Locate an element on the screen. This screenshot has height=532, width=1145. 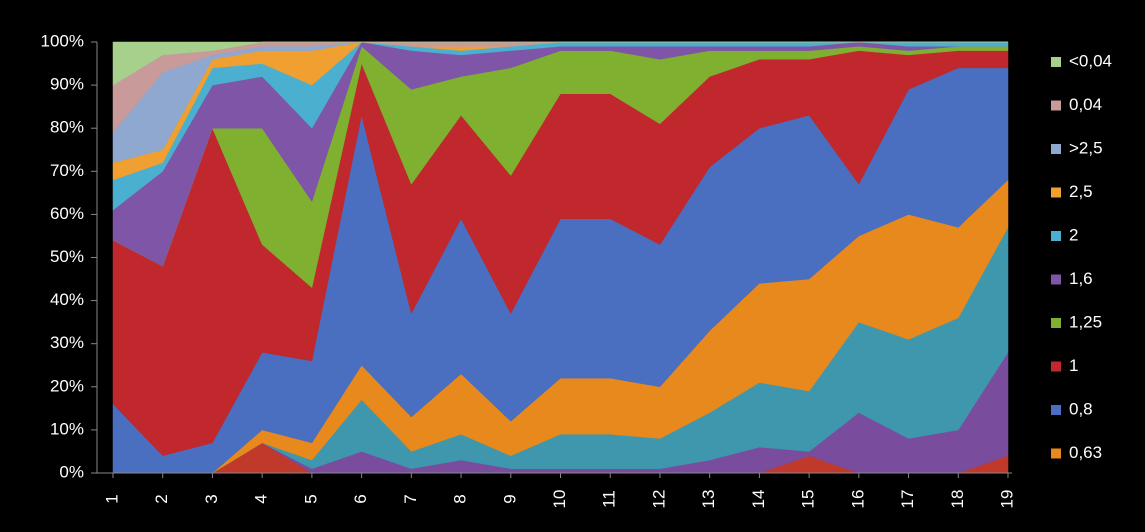
y-tick-label: 90% is located at coordinates (67, 84).